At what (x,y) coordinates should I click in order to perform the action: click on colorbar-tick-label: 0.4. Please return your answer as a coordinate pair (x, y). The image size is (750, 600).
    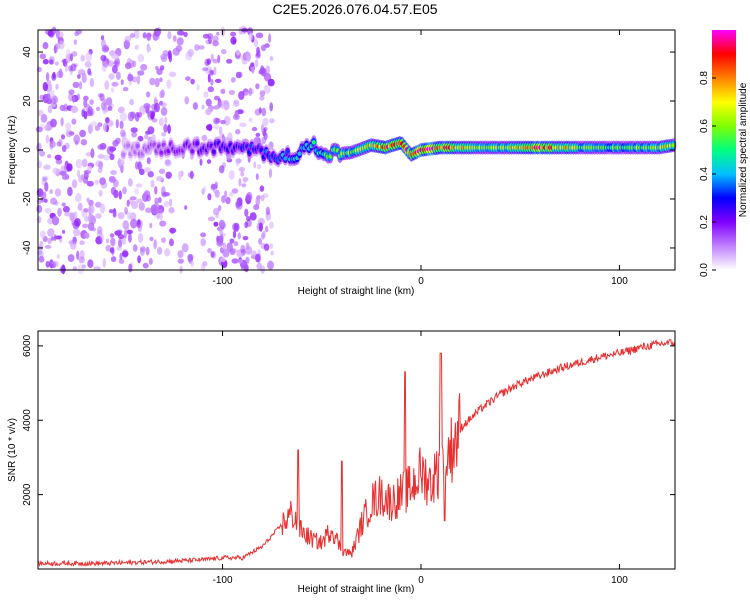
    Looking at the image, I should click on (704, 174).